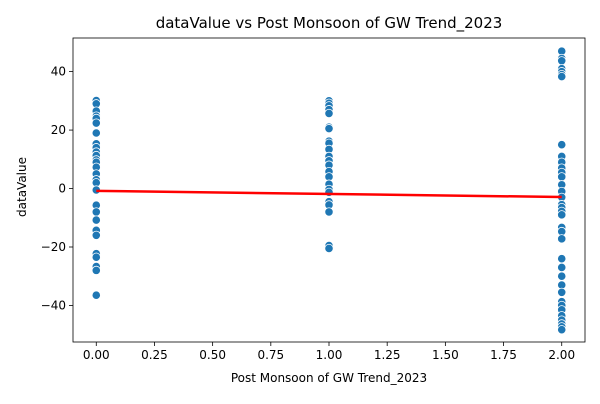 This screenshot has width=600, height=404. I want to click on x-tick-label: 1.50, so click(445, 355).